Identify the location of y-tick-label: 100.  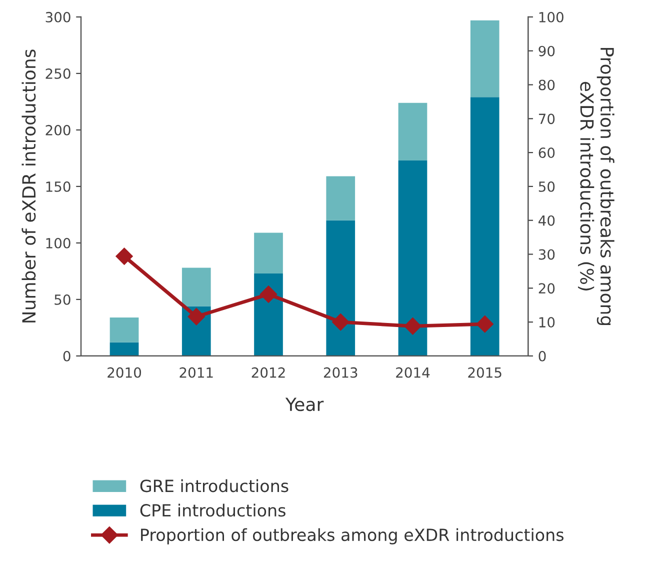
(58, 243).